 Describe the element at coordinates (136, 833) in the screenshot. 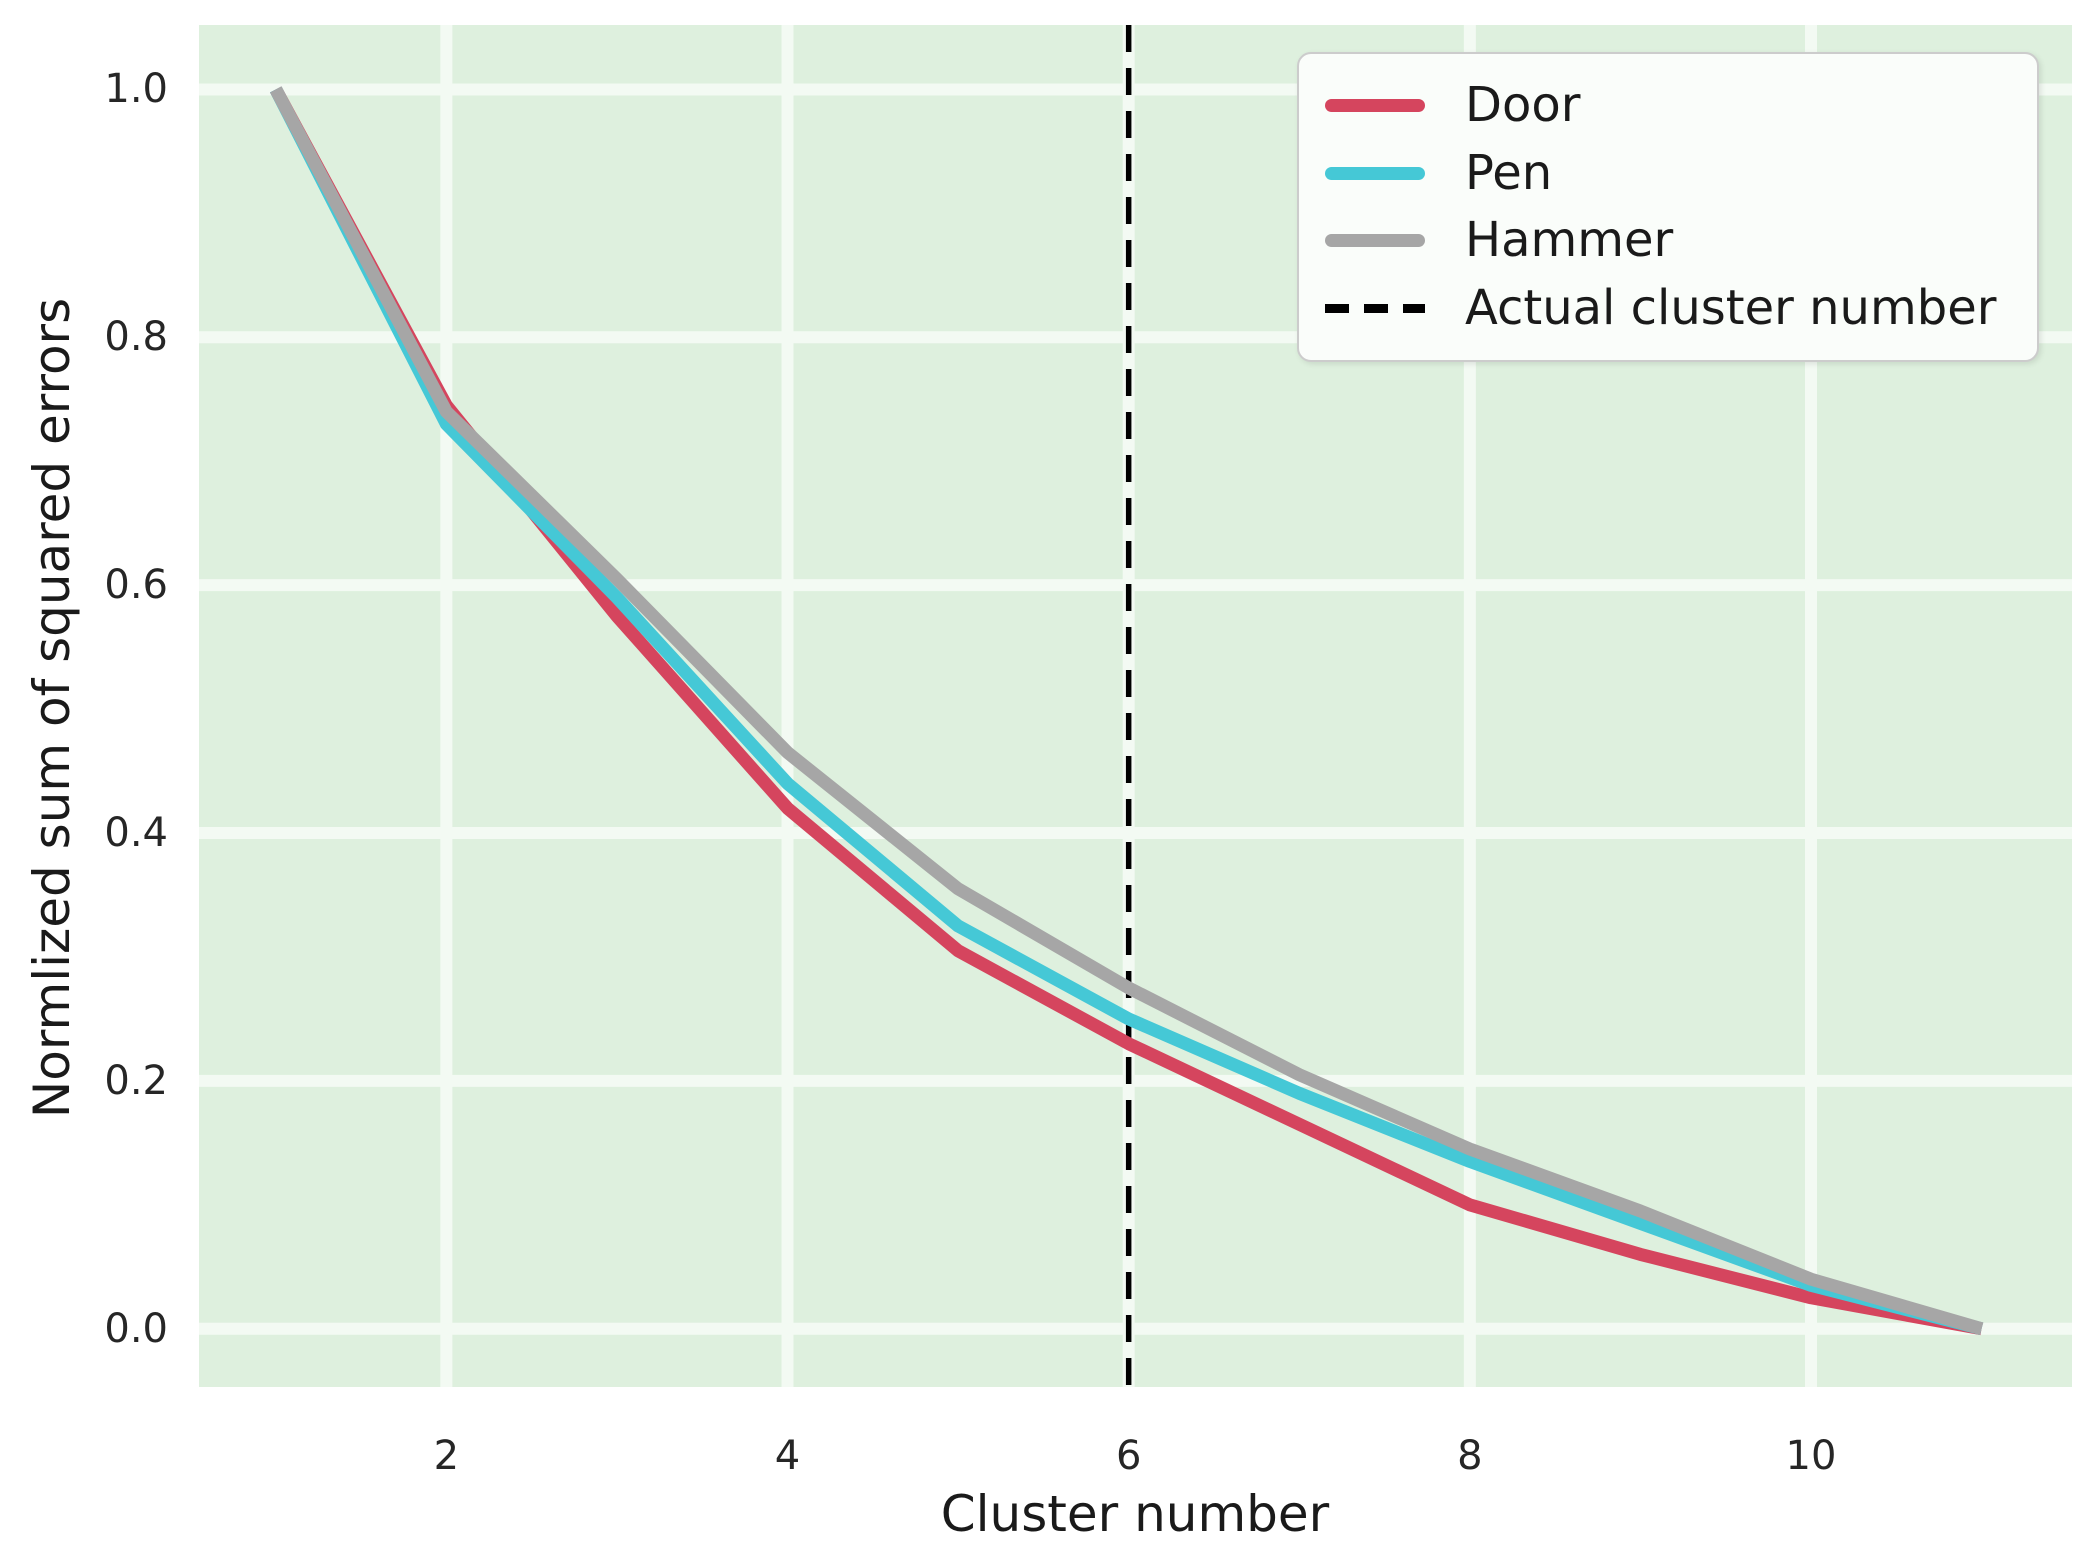

I see `y-tick-label: 0.4` at that location.